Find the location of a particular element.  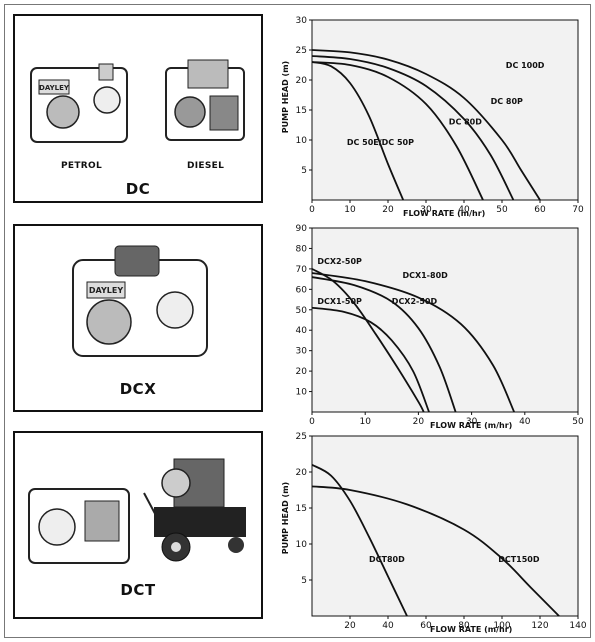

series-line-dcx1-80d is located at coordinates (413, 342).